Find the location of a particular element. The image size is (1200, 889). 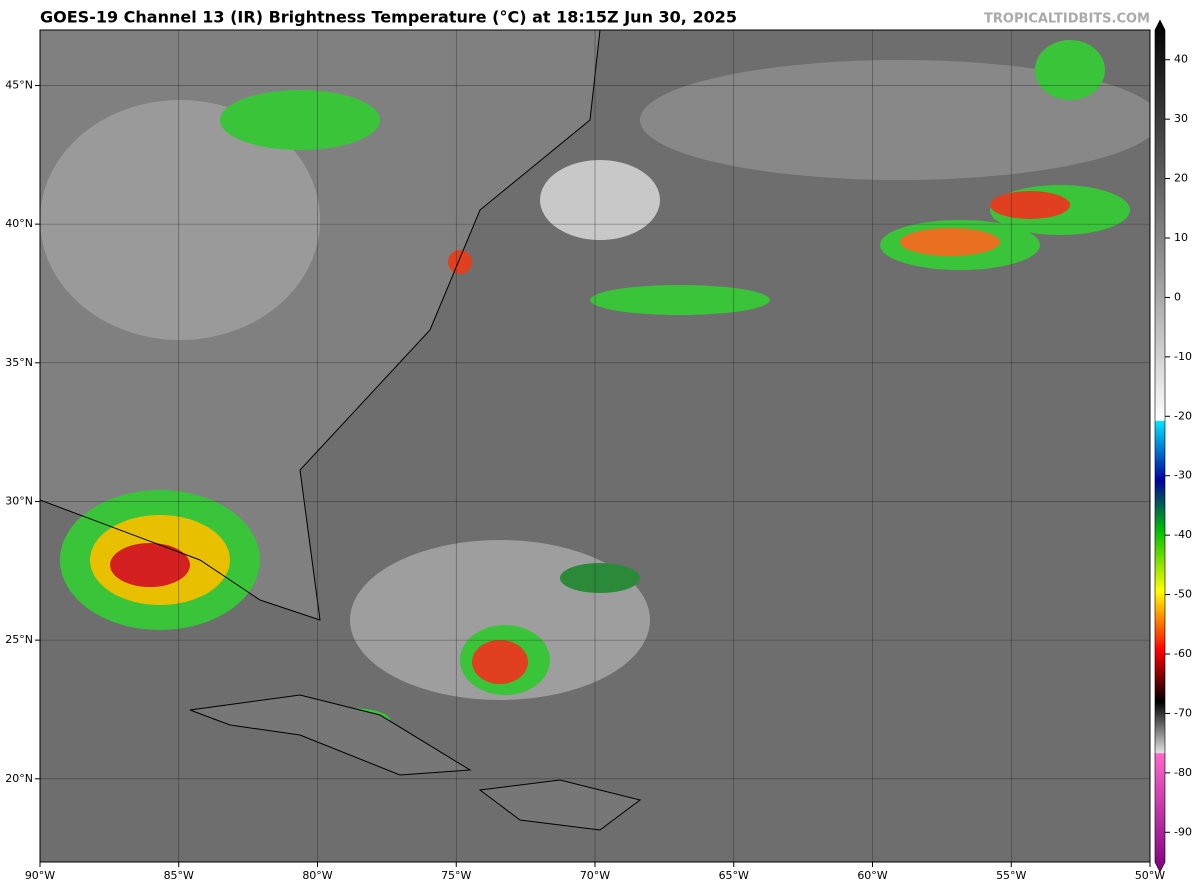

x-tick-label: 55°W is located at coordinates (1011, 875).